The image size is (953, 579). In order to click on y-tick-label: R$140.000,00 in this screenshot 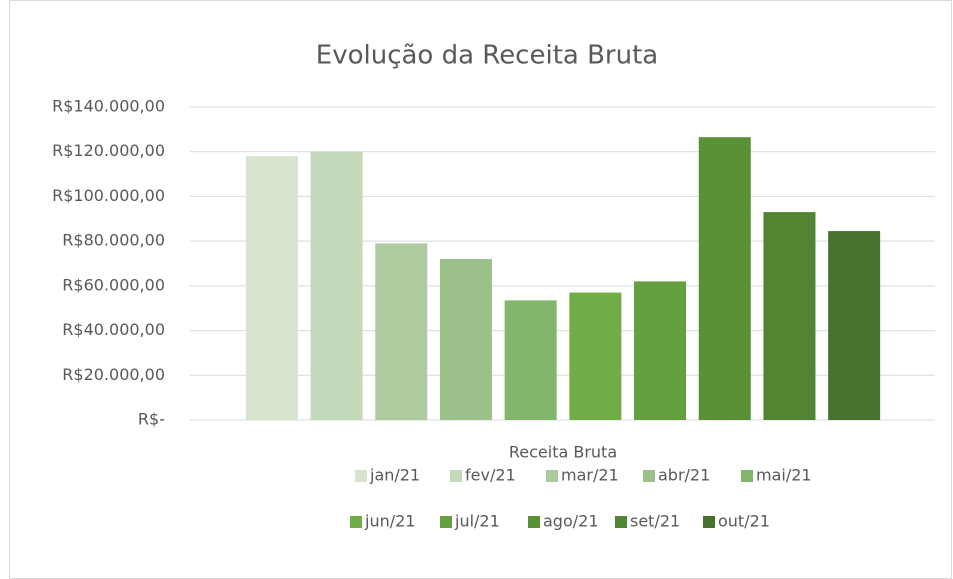, I will do `click(108, 106)`.